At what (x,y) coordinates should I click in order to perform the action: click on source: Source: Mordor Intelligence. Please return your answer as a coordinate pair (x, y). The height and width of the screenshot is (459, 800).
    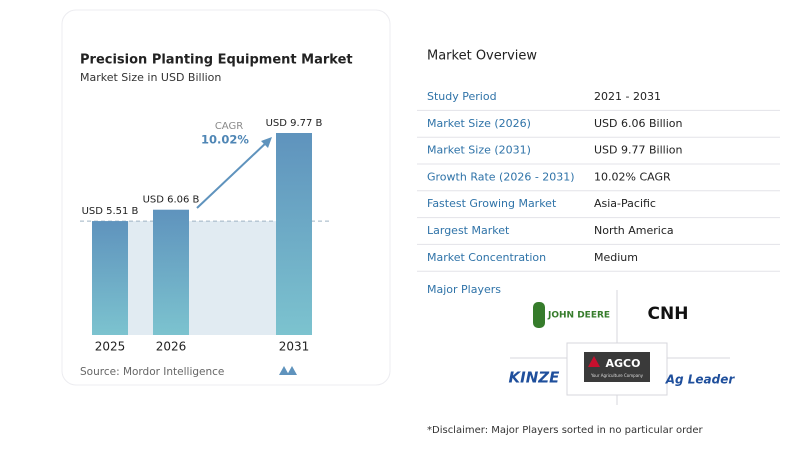
    Looking at the image, I should click on (152, 372).